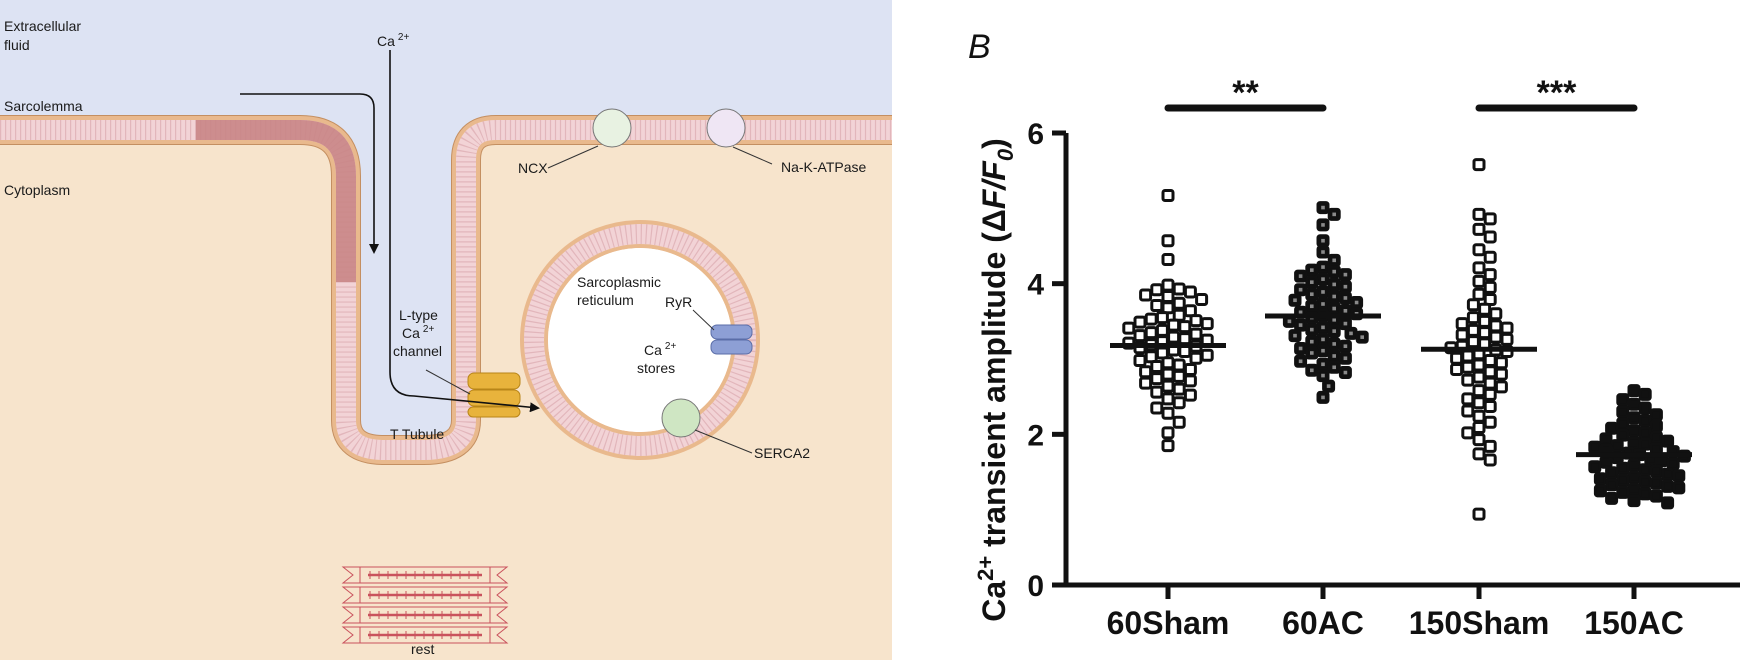 This screenshot has height=660, width=1742. Describe the element at coordinates (276, 201) in the screenshot. I see `sarcolemma-highlight` at that location.